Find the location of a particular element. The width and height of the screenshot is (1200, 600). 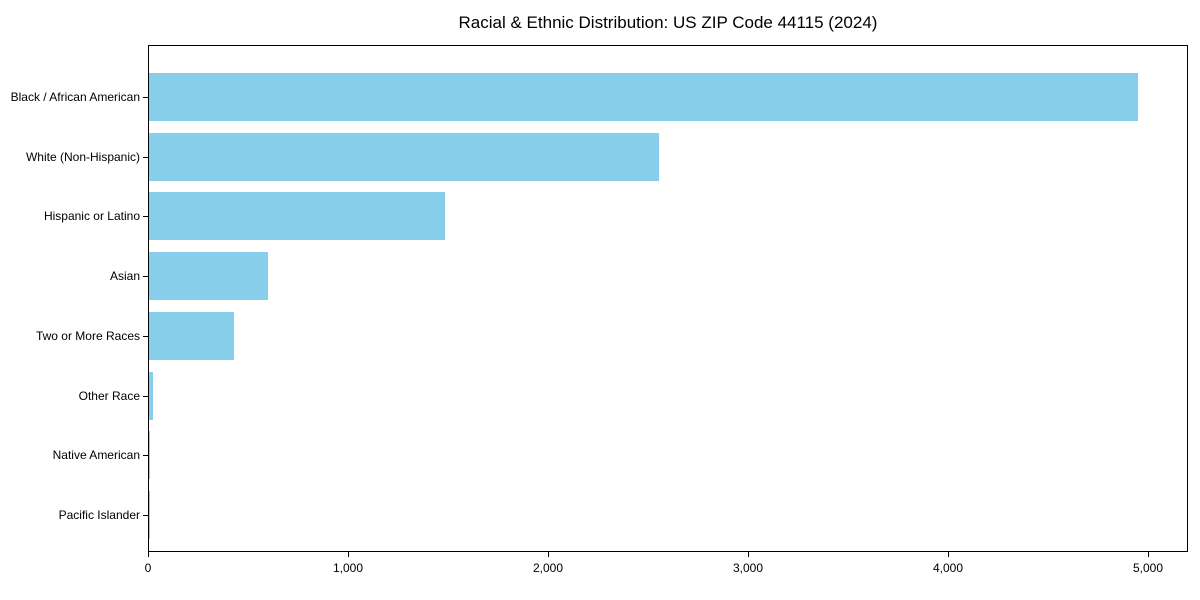

x-tick-label-5000: 5,000 is located at coordinates (1148, 568).